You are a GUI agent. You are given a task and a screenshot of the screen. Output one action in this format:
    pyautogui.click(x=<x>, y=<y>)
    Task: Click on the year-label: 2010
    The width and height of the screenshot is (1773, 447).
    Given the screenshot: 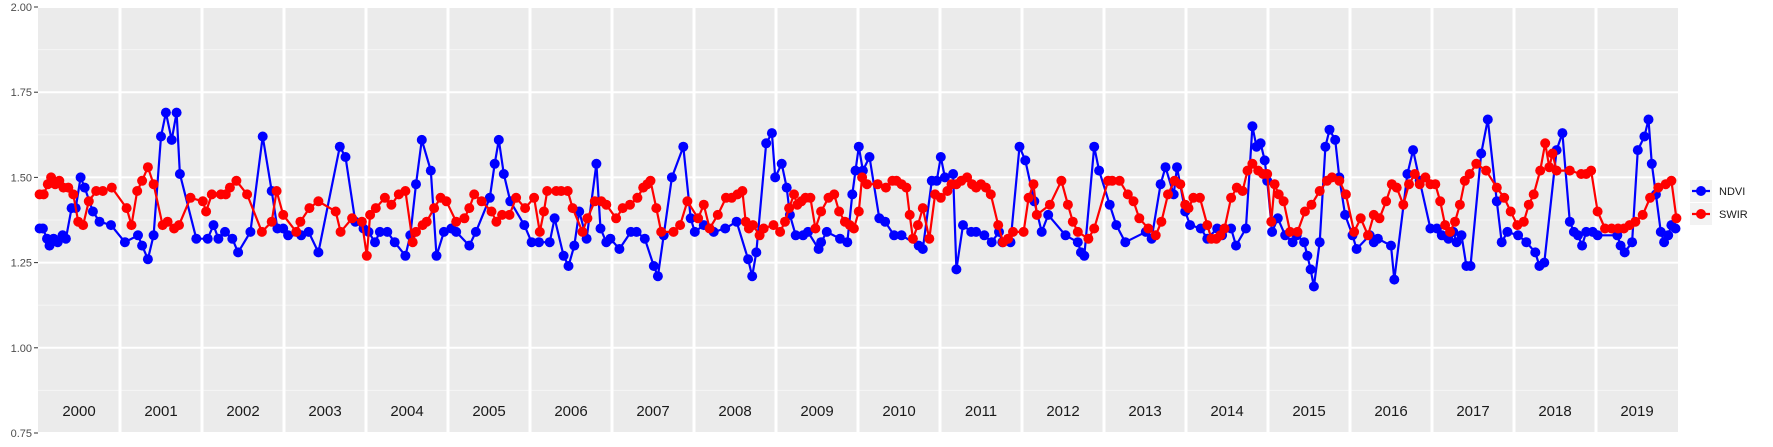 What is the action you would take?
    pyautogui.click(x=898, y=411)
    